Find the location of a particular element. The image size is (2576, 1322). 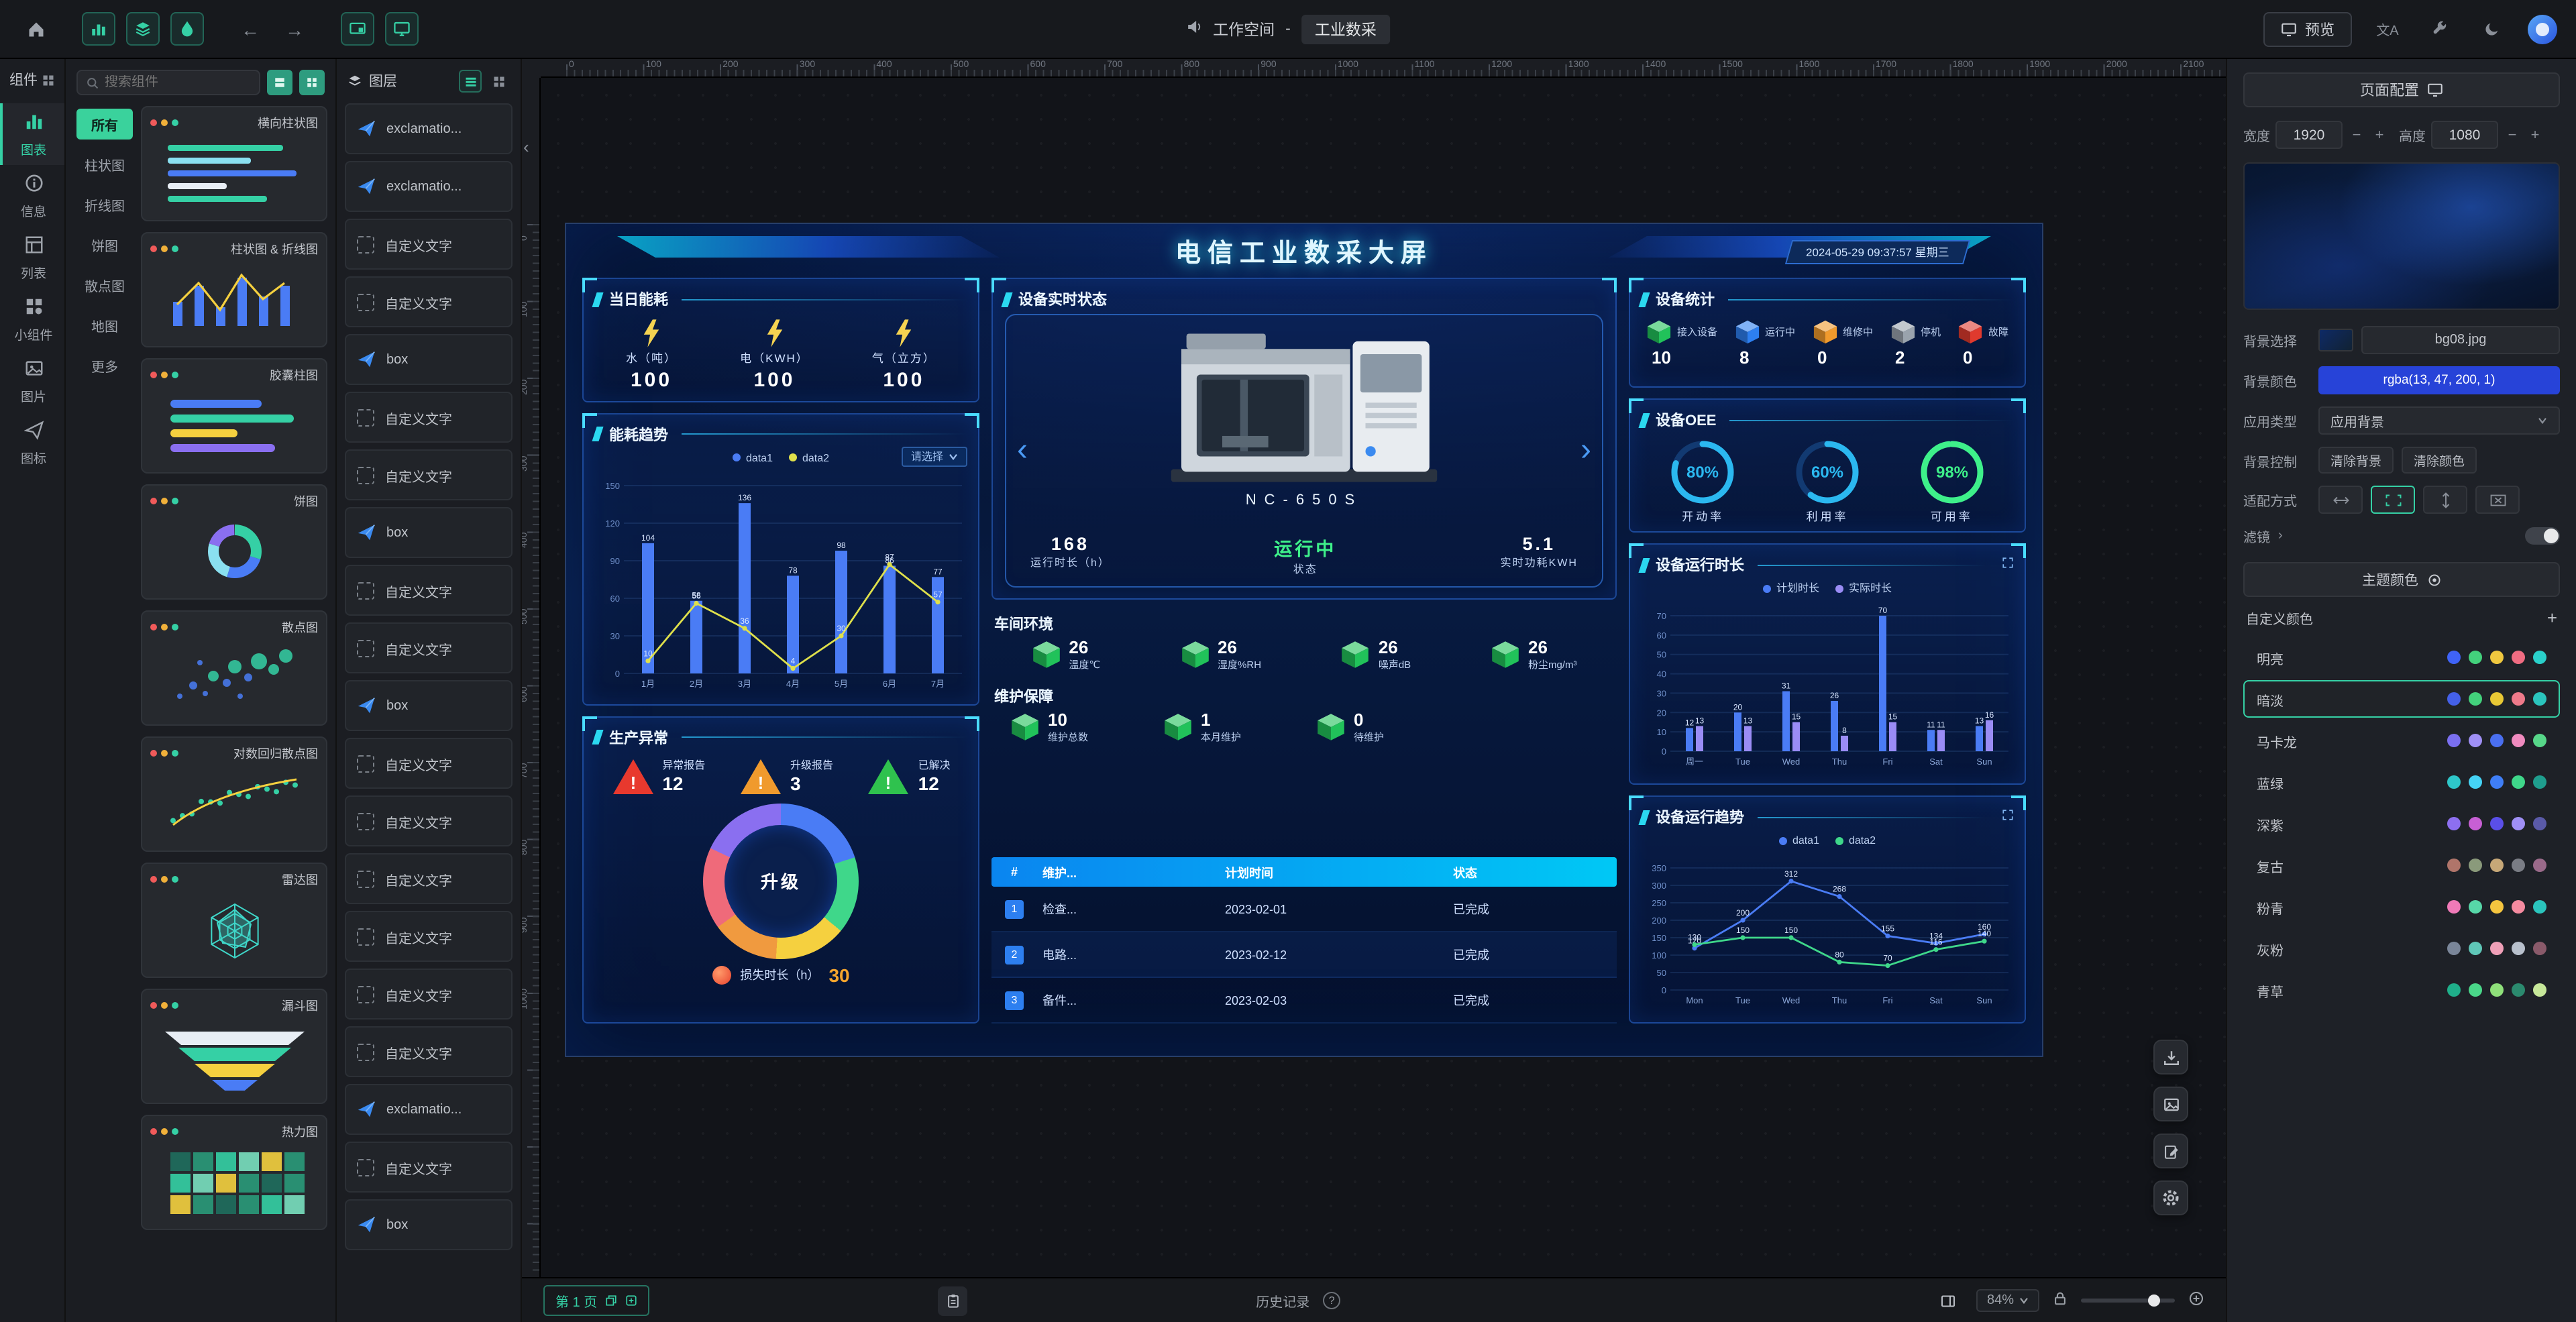

sidebar-item-3: 小组件 is located at coordinates (32, 319).